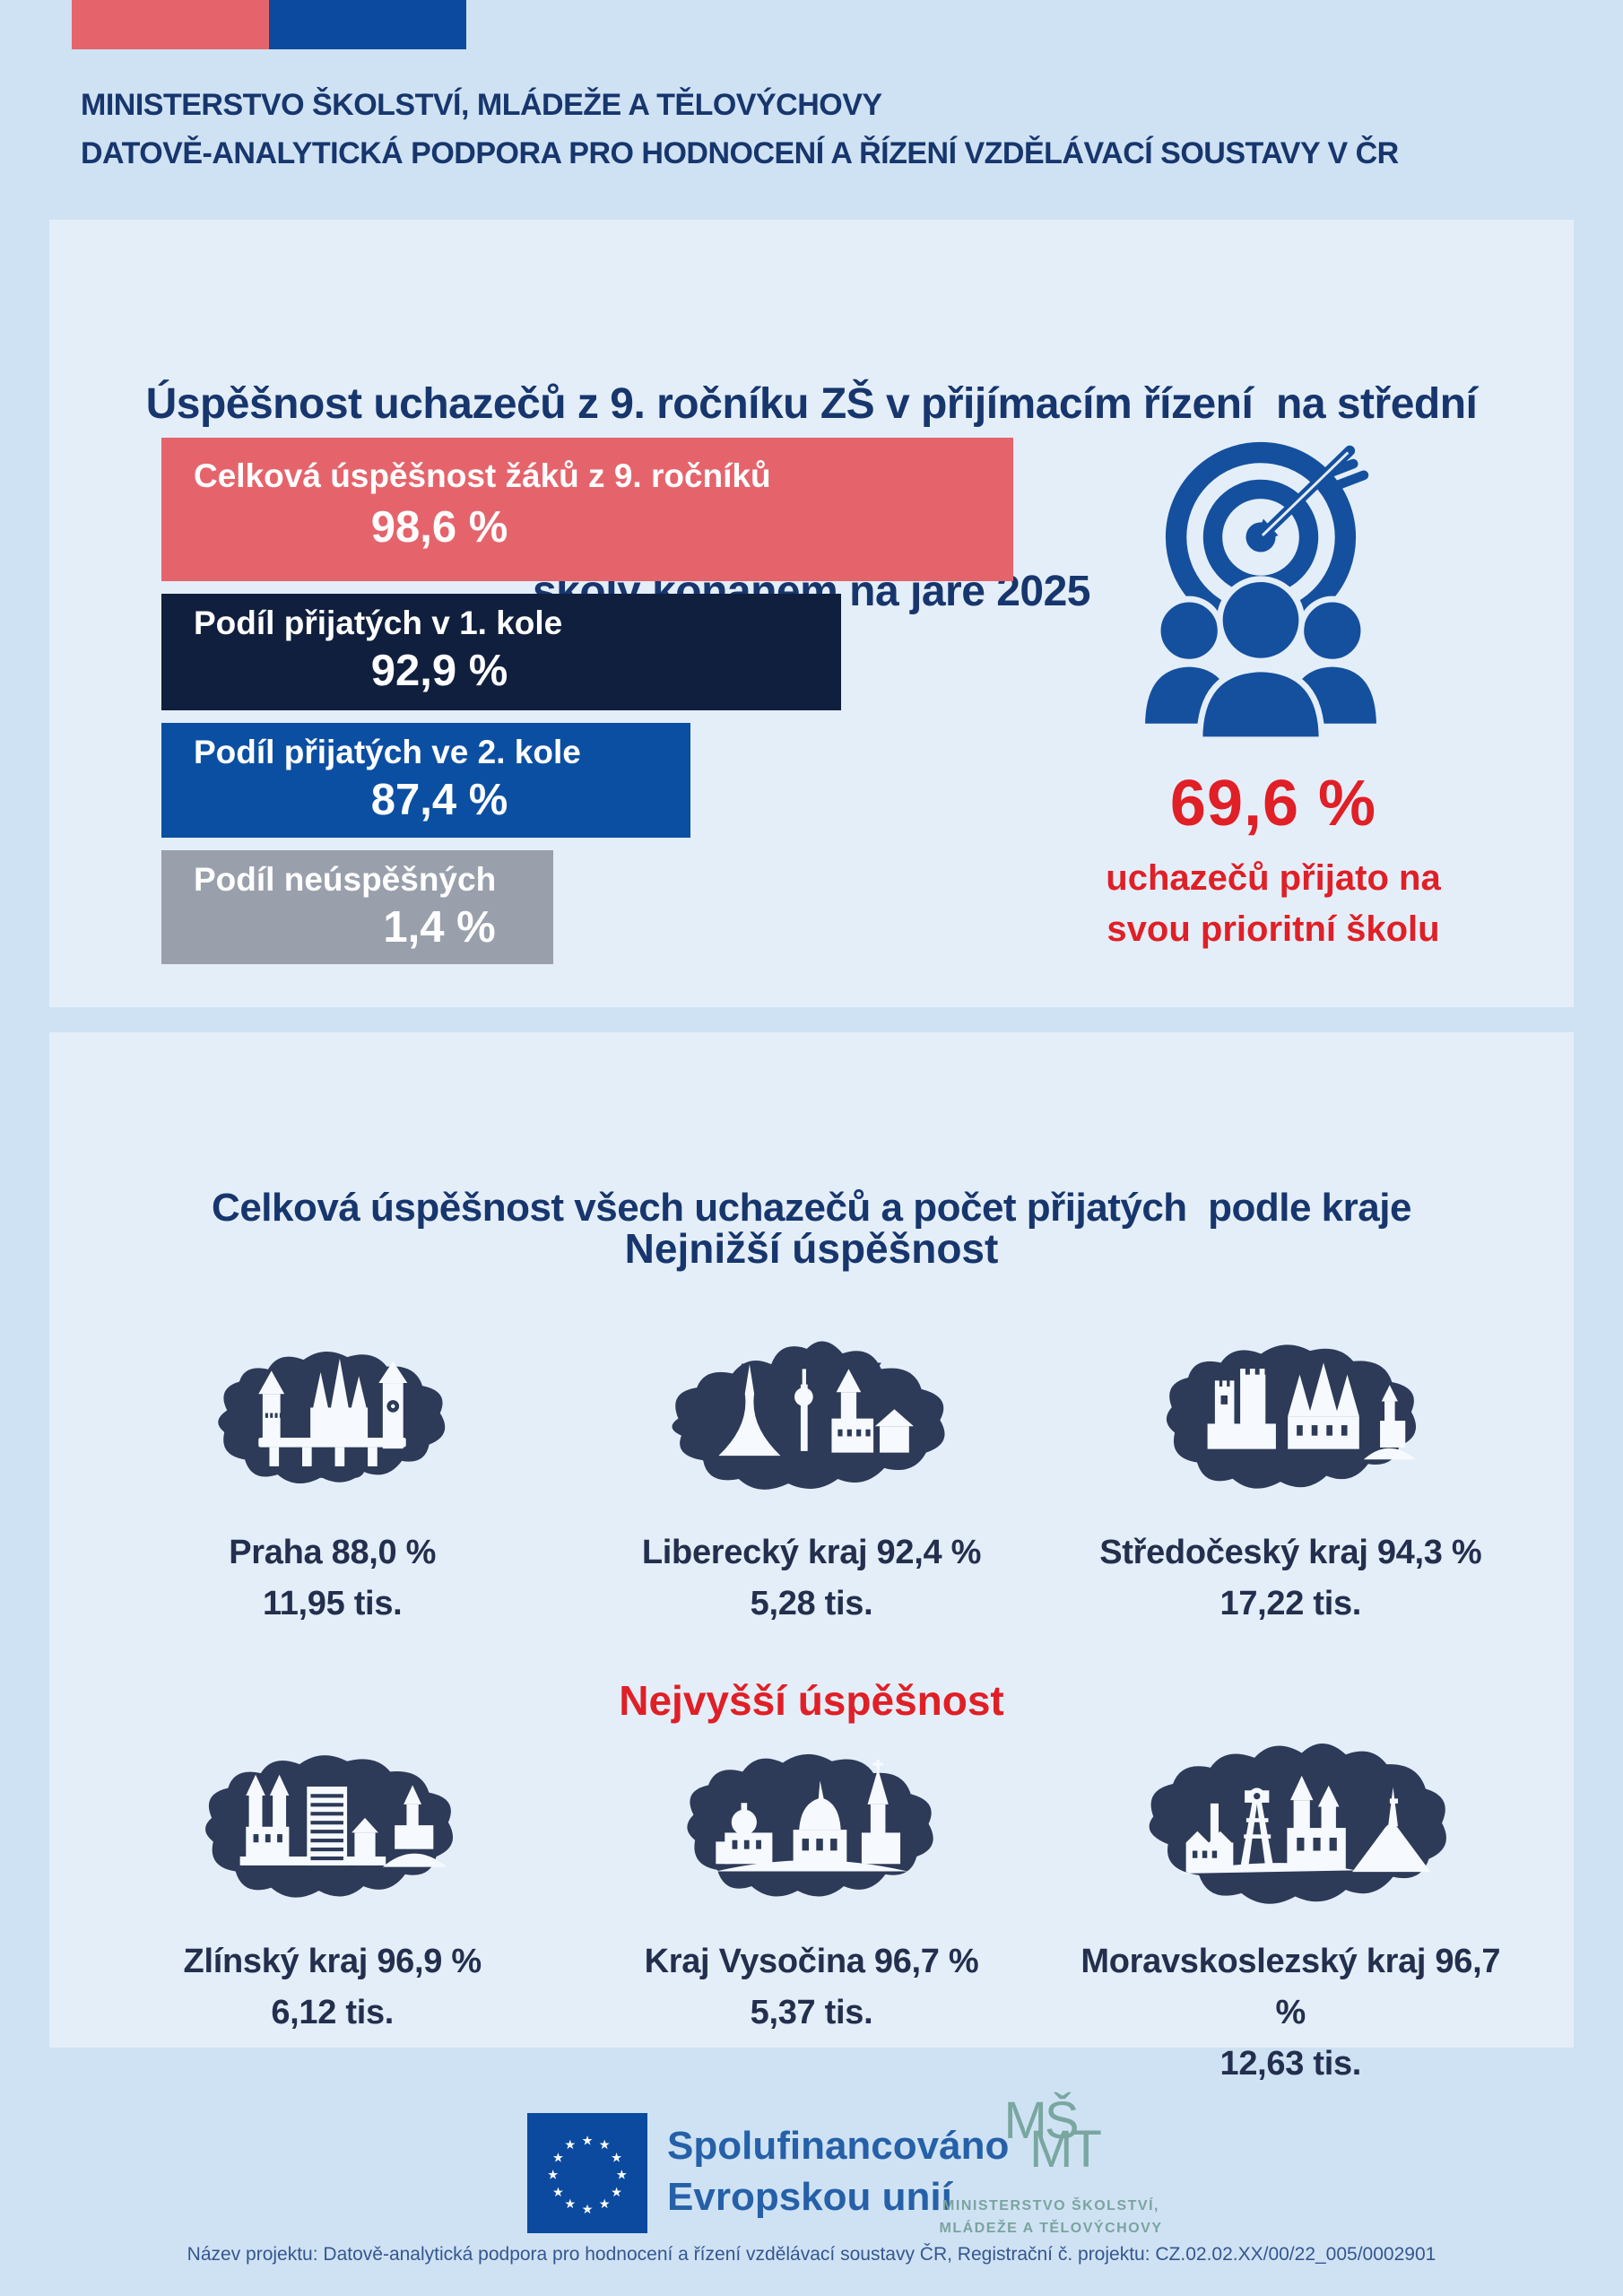  Describe the element at coordinates (811, 1552) in the screenshot. I see `region-name-percent: Liberecký kraj 92,4 %` at that location.